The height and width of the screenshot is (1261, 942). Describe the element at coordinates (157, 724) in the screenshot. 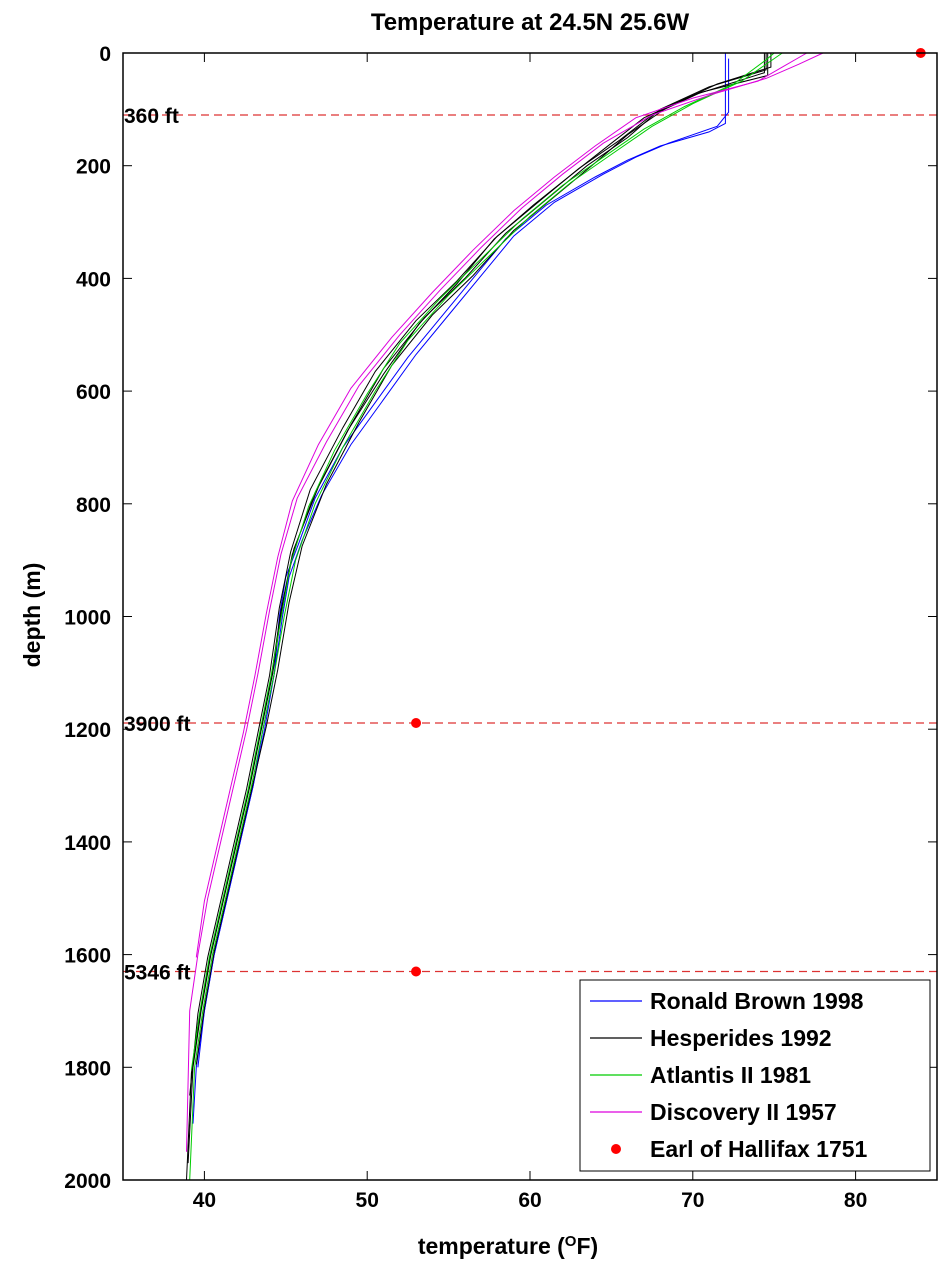

I see `reference-label-1: 3900 ft` at that location.